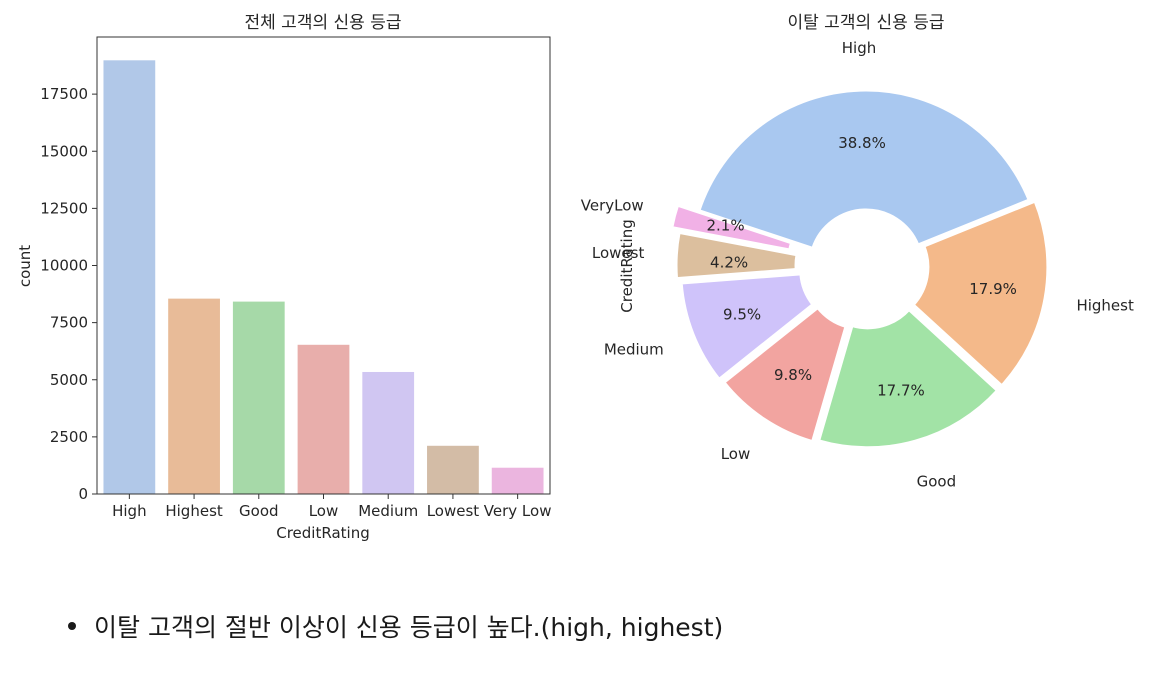 Image resolution: width=1156 pixels, height=682 pixels. What do you see at coordinates (866, 23) in the screenshot?
I see `donut-chart-title: 이탈 고객의 신용 등급` at bounding box center [866, 23].